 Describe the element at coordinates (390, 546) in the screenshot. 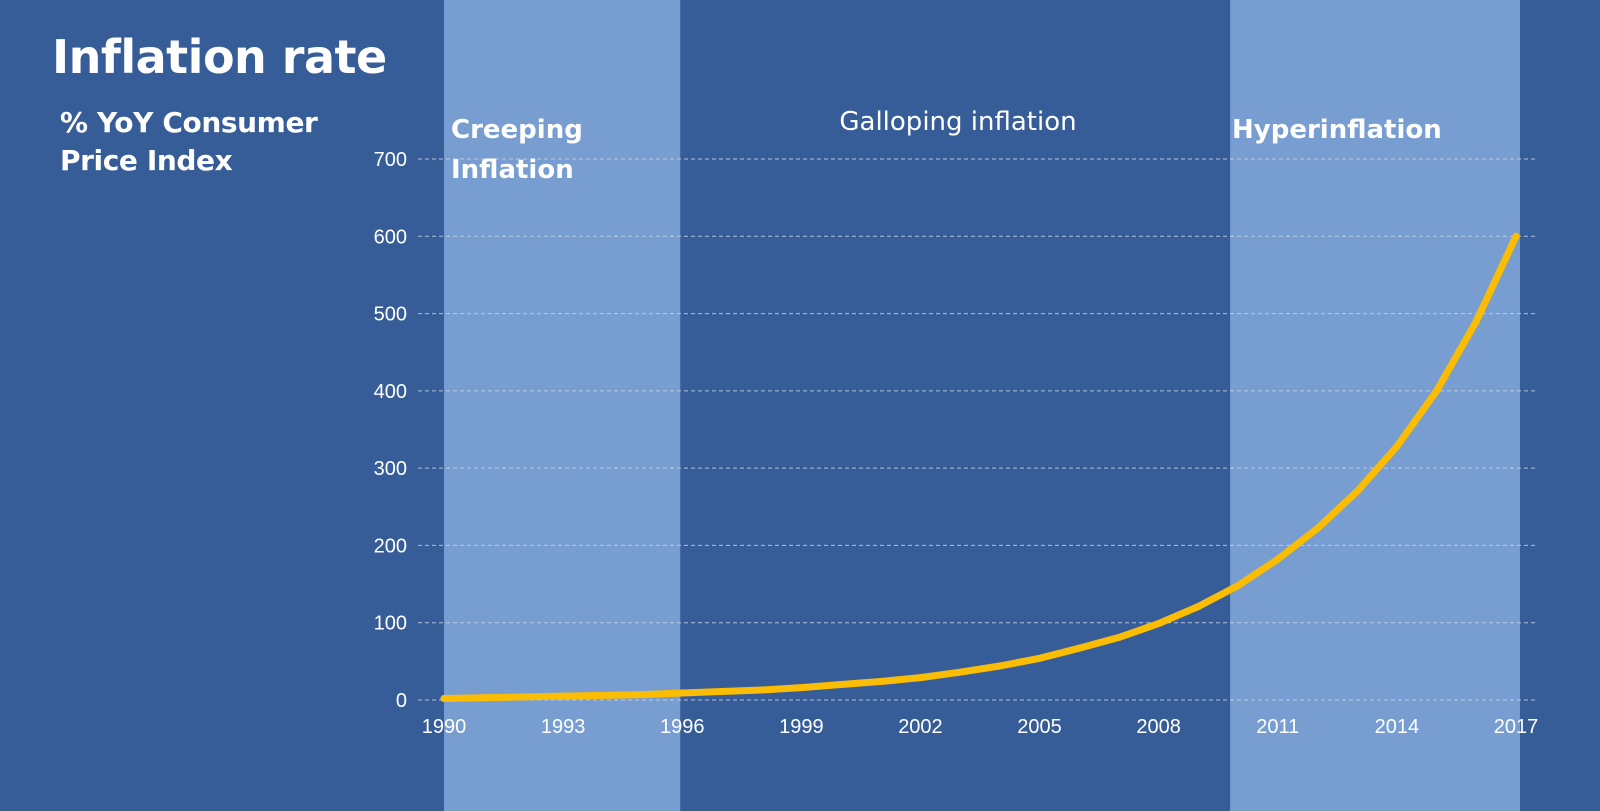

I see `y-tick-label: 200` at that location.